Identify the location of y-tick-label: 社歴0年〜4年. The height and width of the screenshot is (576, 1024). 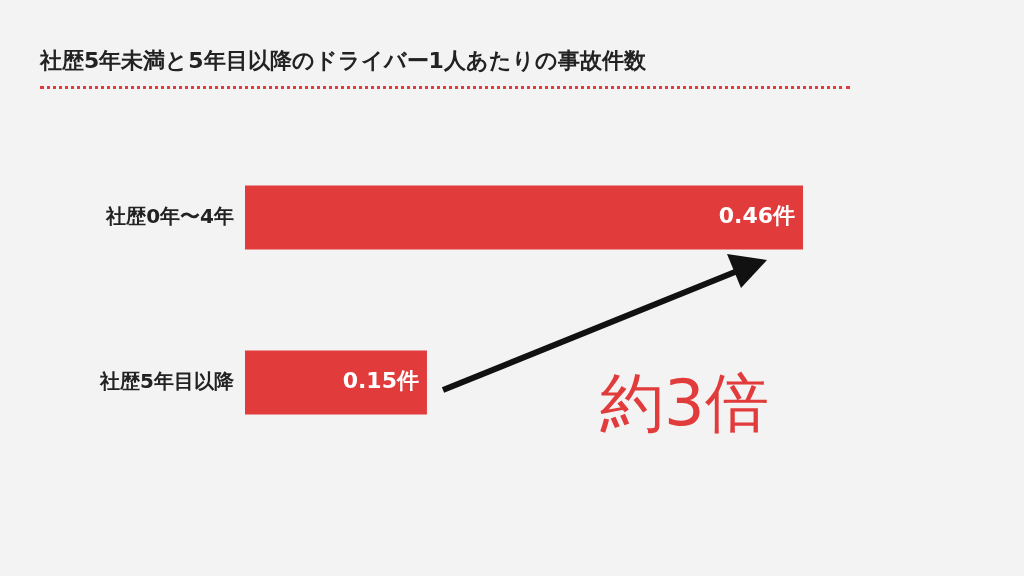
(169, 215).